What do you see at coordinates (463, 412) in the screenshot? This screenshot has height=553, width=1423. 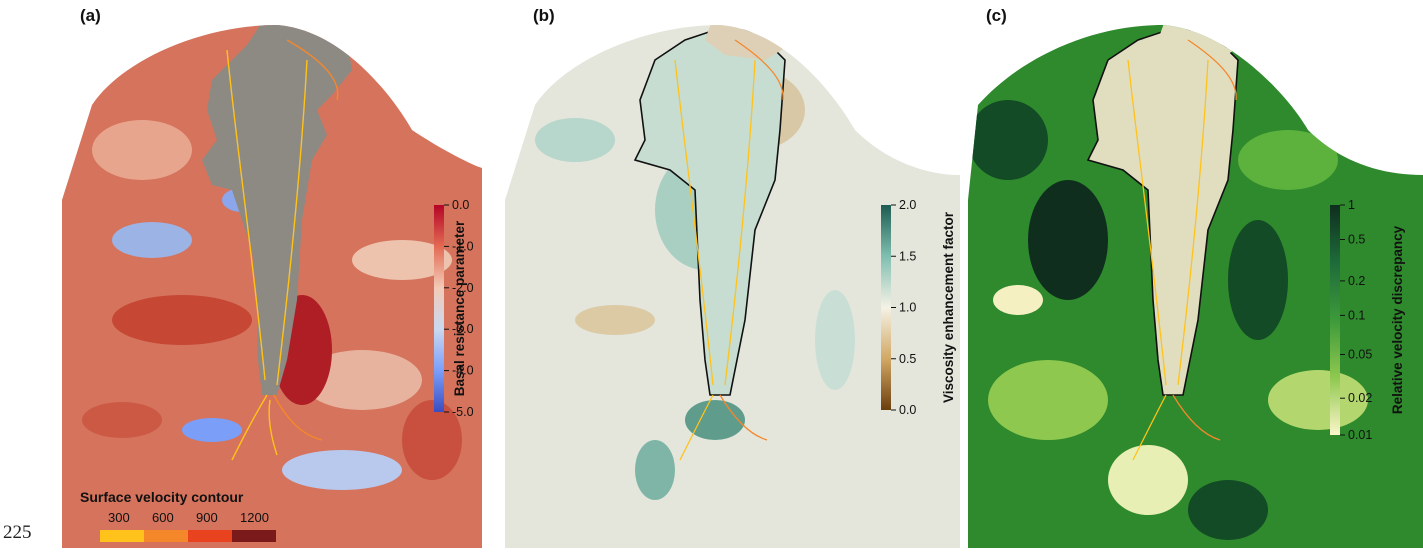 I see `colorbar-tick-label: -5.0` at bounding box center [463, 412].